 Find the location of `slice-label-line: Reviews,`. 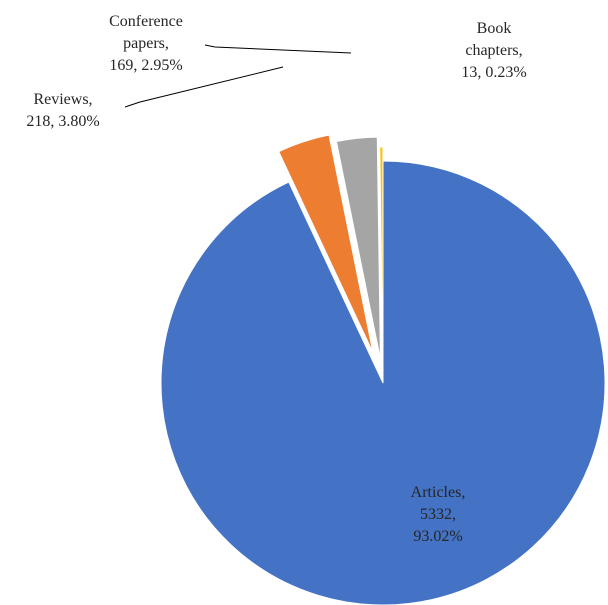

slice-label-line: Reviews, is located at coordinates (62, 99).